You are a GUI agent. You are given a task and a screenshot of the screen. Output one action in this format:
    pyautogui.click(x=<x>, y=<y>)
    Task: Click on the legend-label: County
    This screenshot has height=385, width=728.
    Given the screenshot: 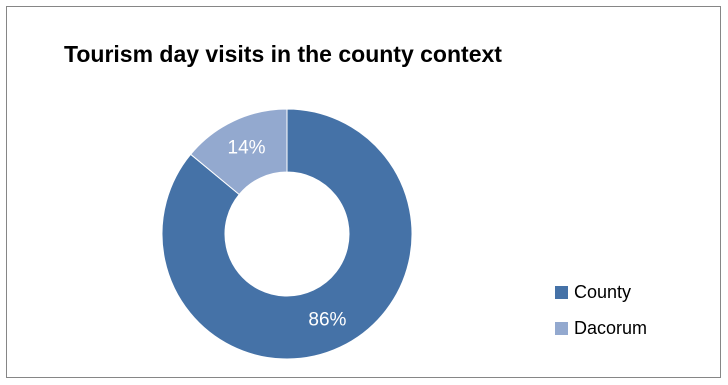 What is the action you would take?
    pyautogui.click(x=603, y=291)
    